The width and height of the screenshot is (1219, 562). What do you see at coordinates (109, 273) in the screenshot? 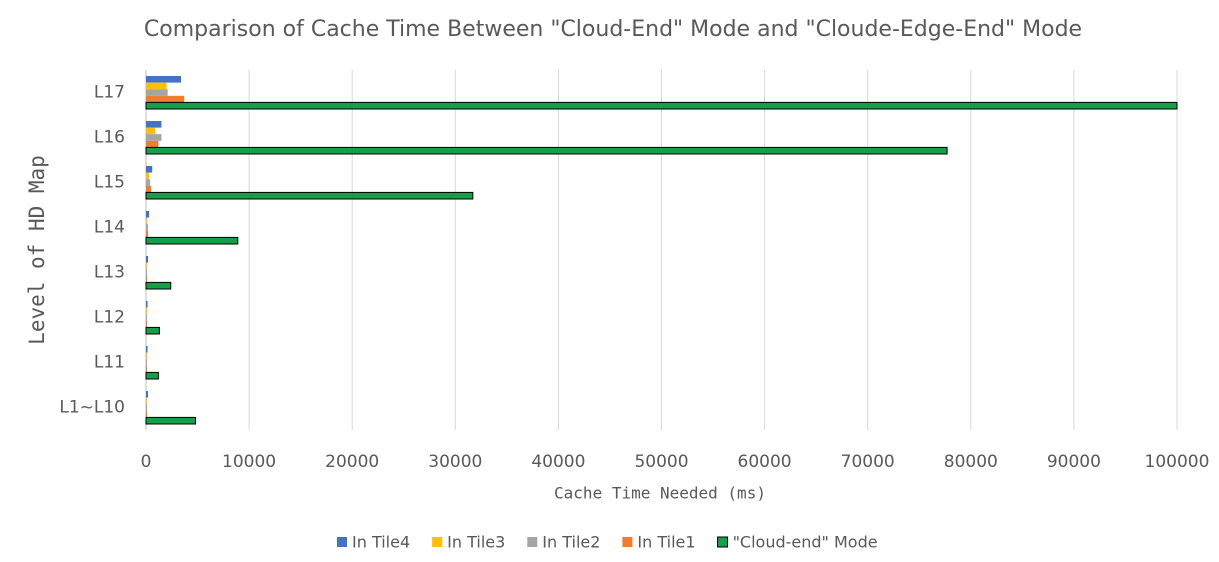
I see `y-tick-label: L13` at bounding box center [109, 273].